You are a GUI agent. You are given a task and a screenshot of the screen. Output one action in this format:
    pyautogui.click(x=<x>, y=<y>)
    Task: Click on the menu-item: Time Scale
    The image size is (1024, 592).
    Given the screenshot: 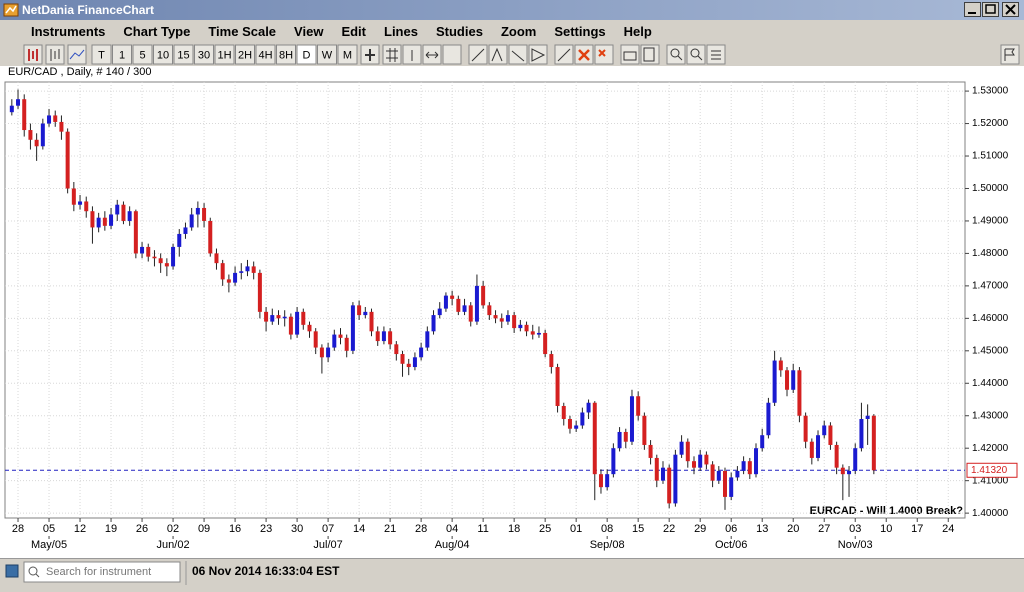 What is the action you would take?
    pyautogui.click(x=242, y=31)
    